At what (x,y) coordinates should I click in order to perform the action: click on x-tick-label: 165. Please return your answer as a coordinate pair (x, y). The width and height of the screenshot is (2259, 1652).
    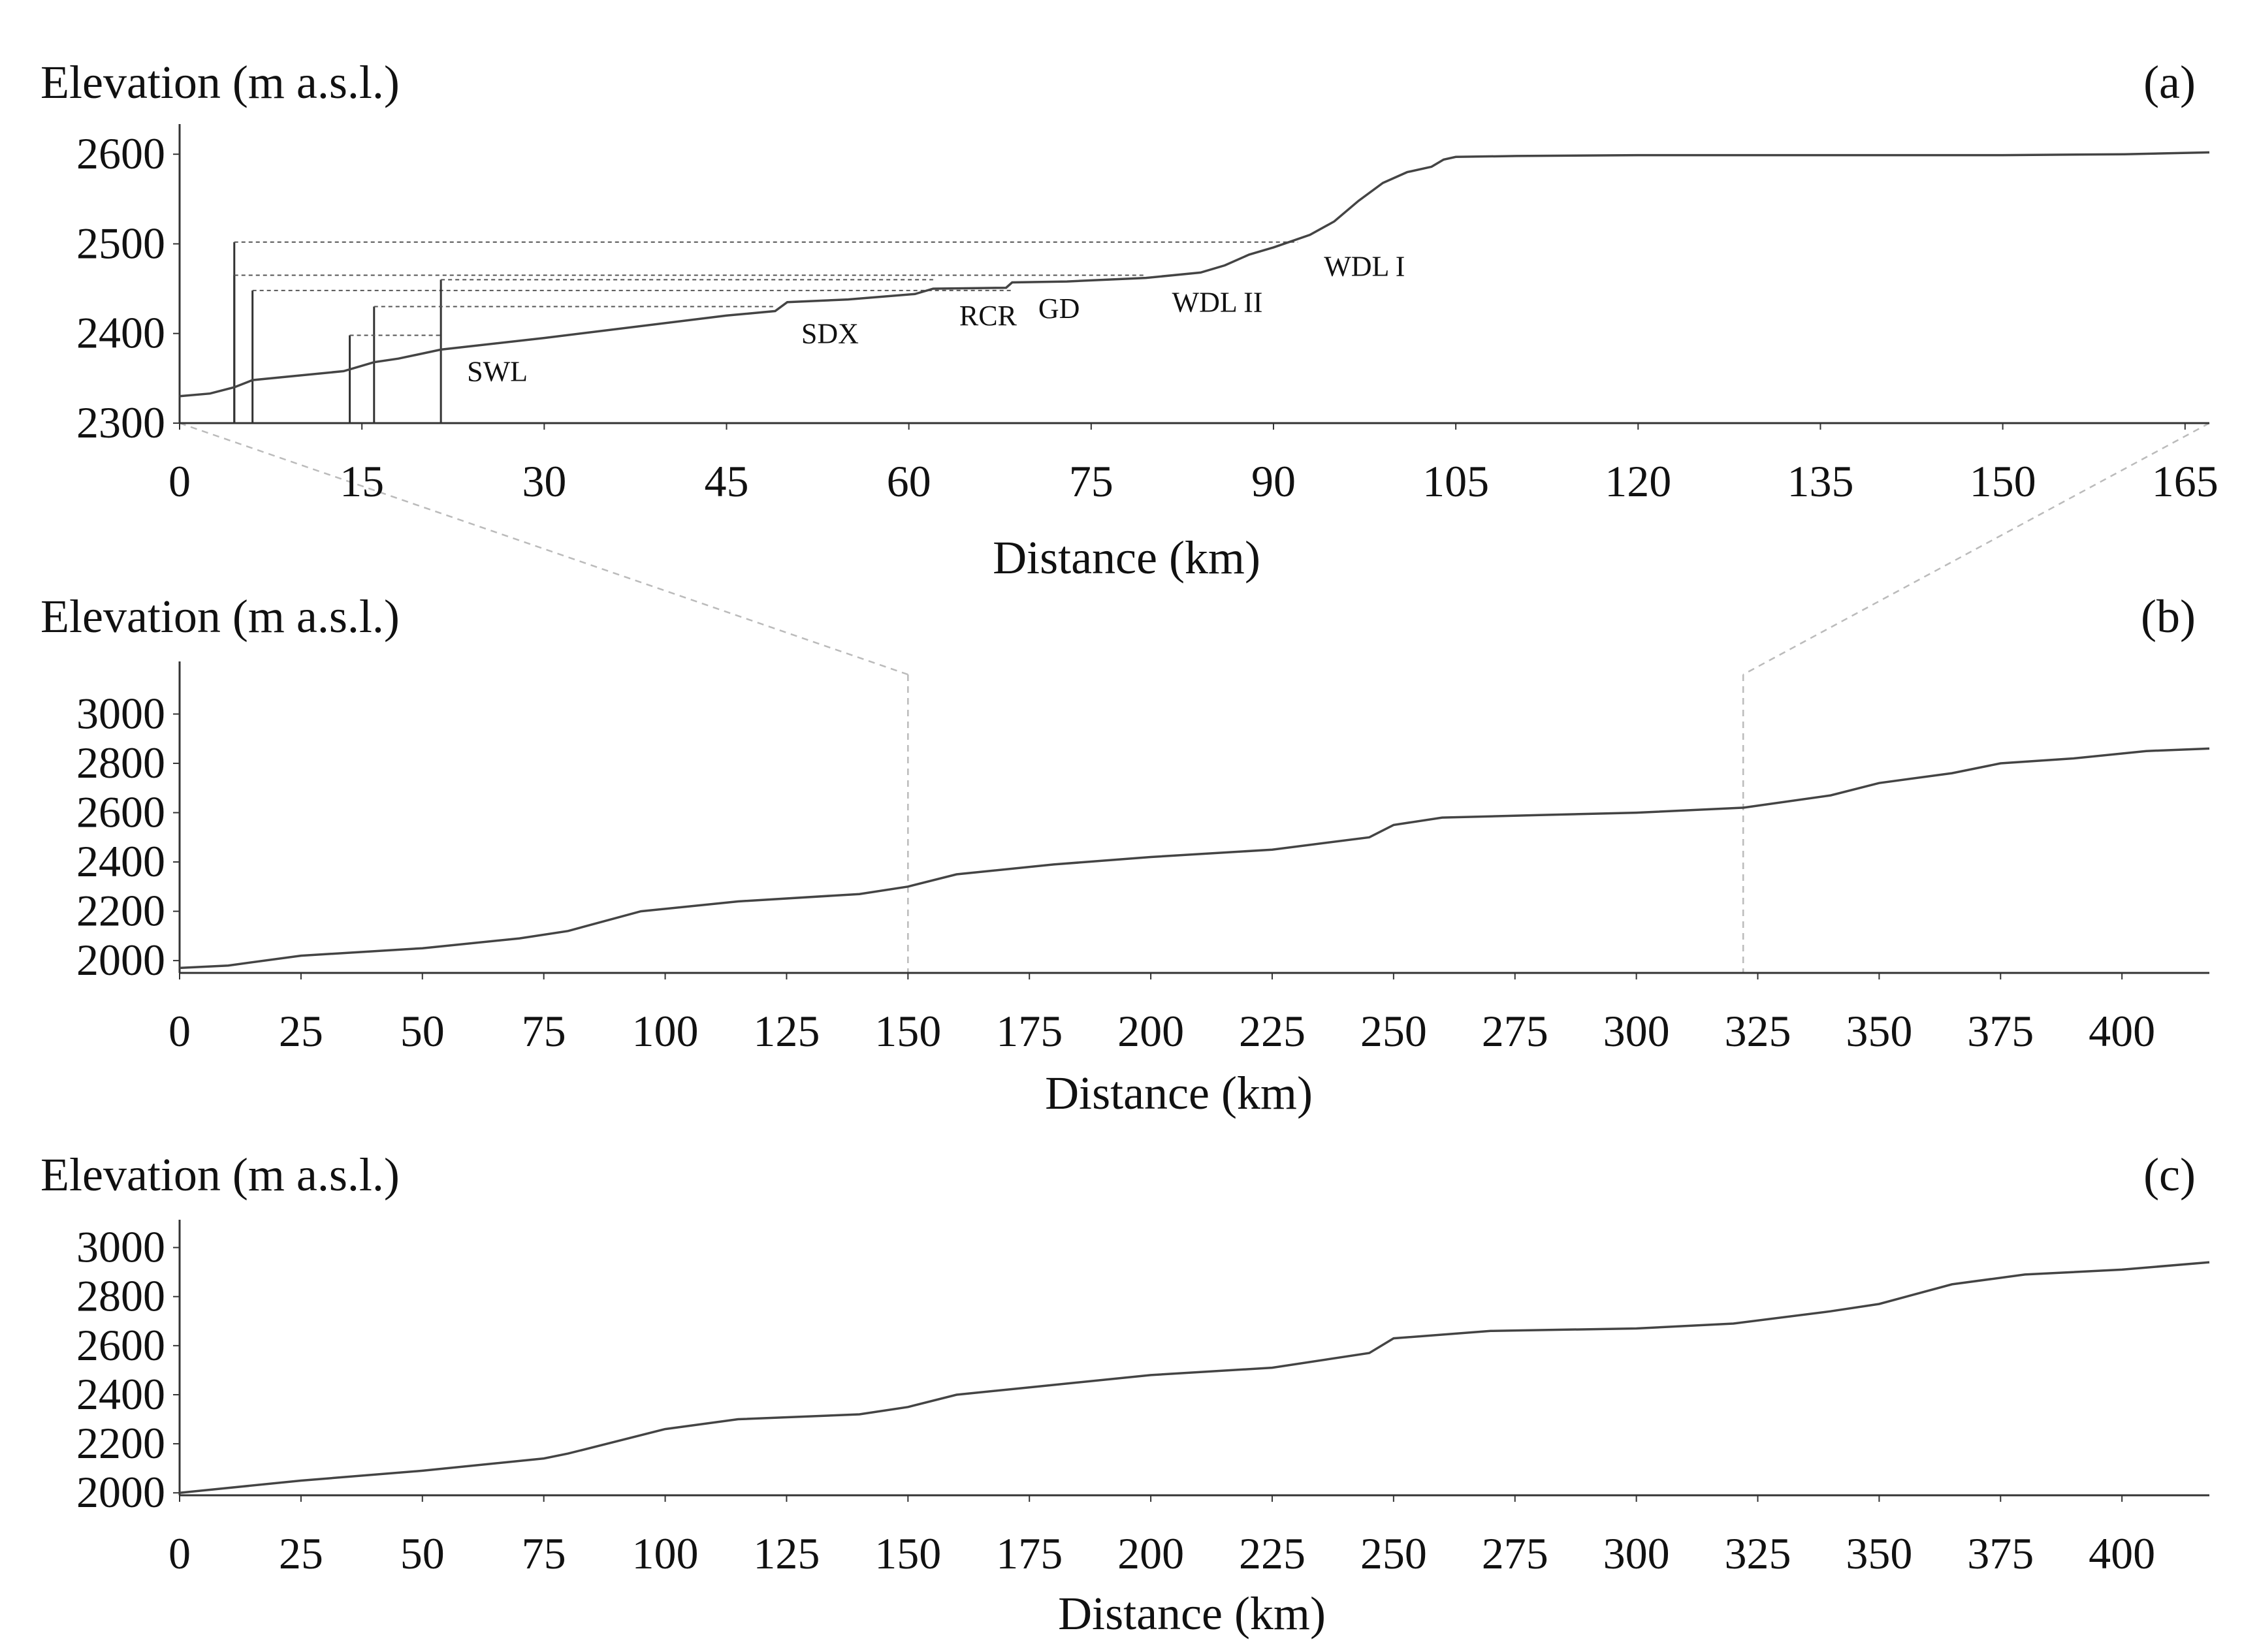
    Looking at the image, I should click on (2185, 481).